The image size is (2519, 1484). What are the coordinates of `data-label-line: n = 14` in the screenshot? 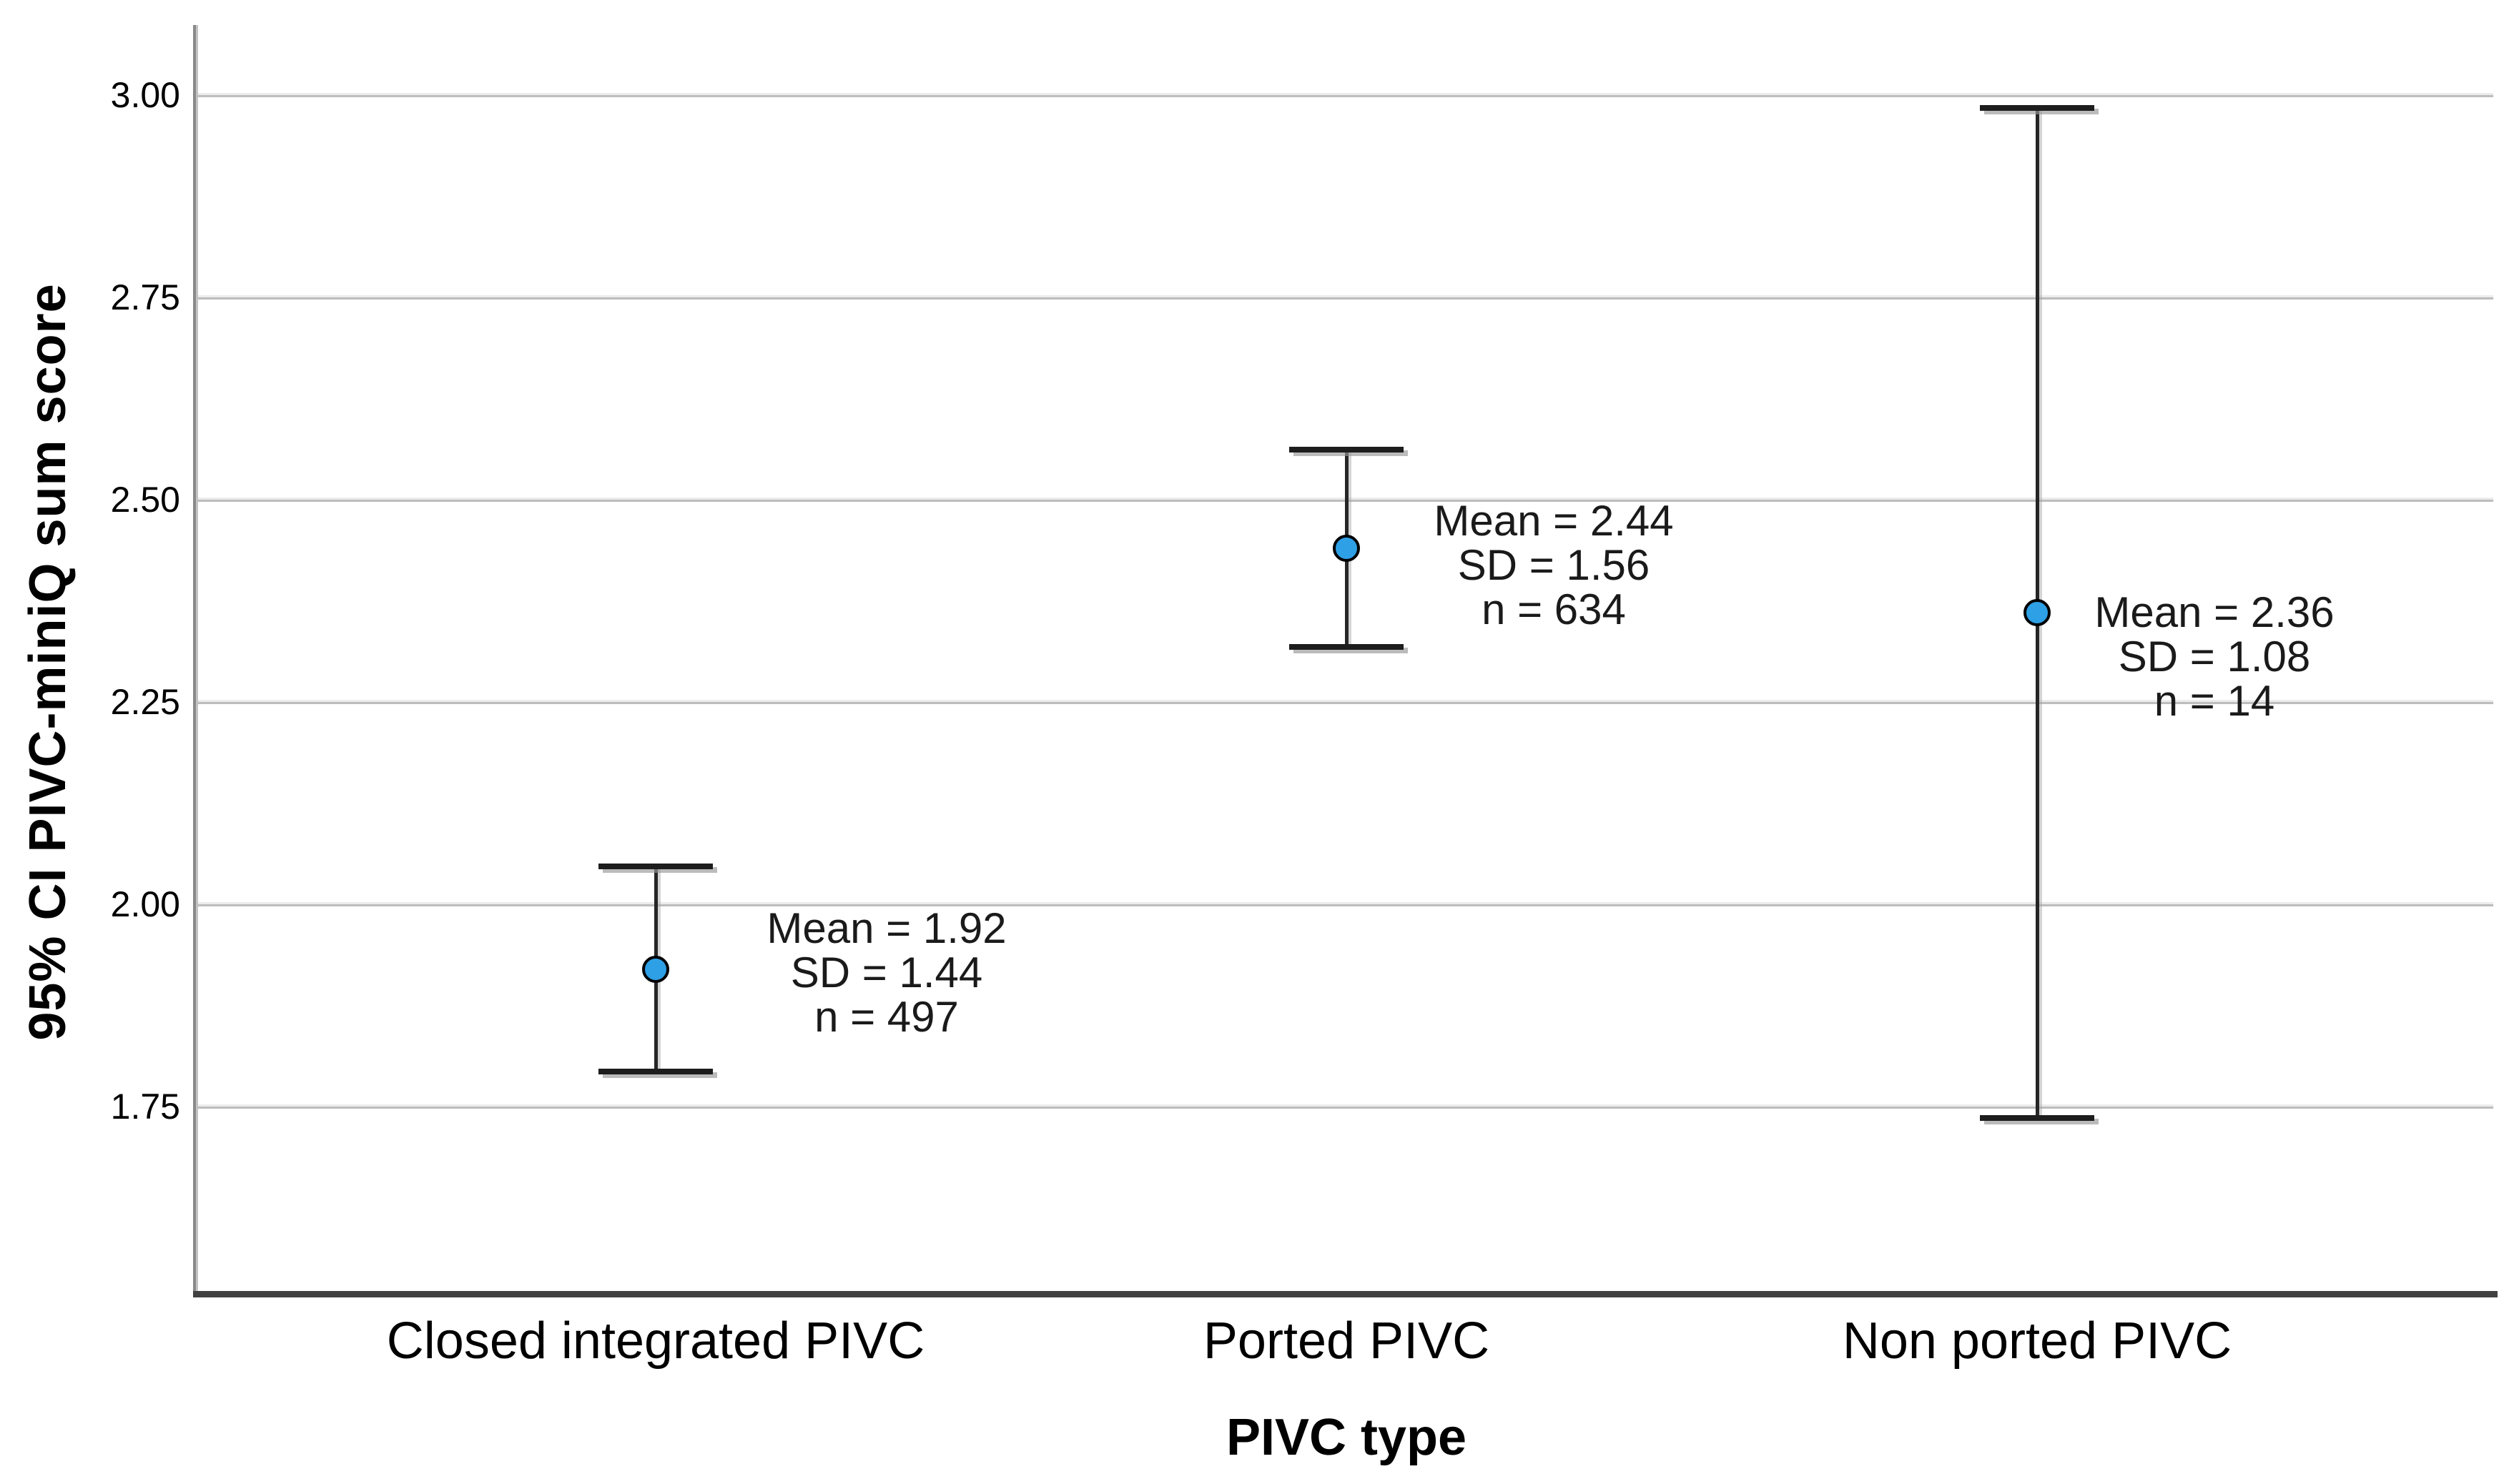 It's located at (2214, 701).